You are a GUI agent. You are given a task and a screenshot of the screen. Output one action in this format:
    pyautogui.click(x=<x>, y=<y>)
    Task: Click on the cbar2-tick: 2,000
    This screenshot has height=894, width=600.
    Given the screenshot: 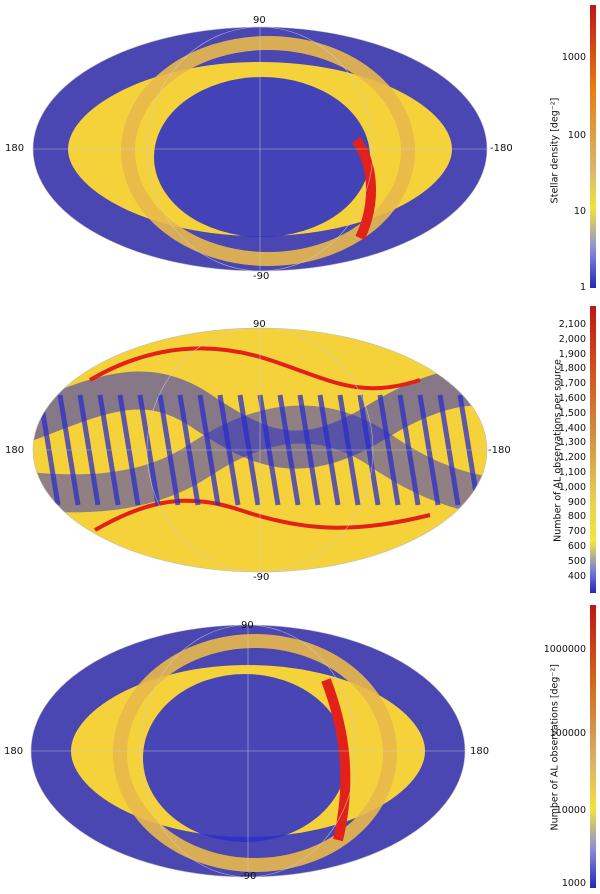 What is the action you would take?
    pyautogui.click(x=572, y=339)
    